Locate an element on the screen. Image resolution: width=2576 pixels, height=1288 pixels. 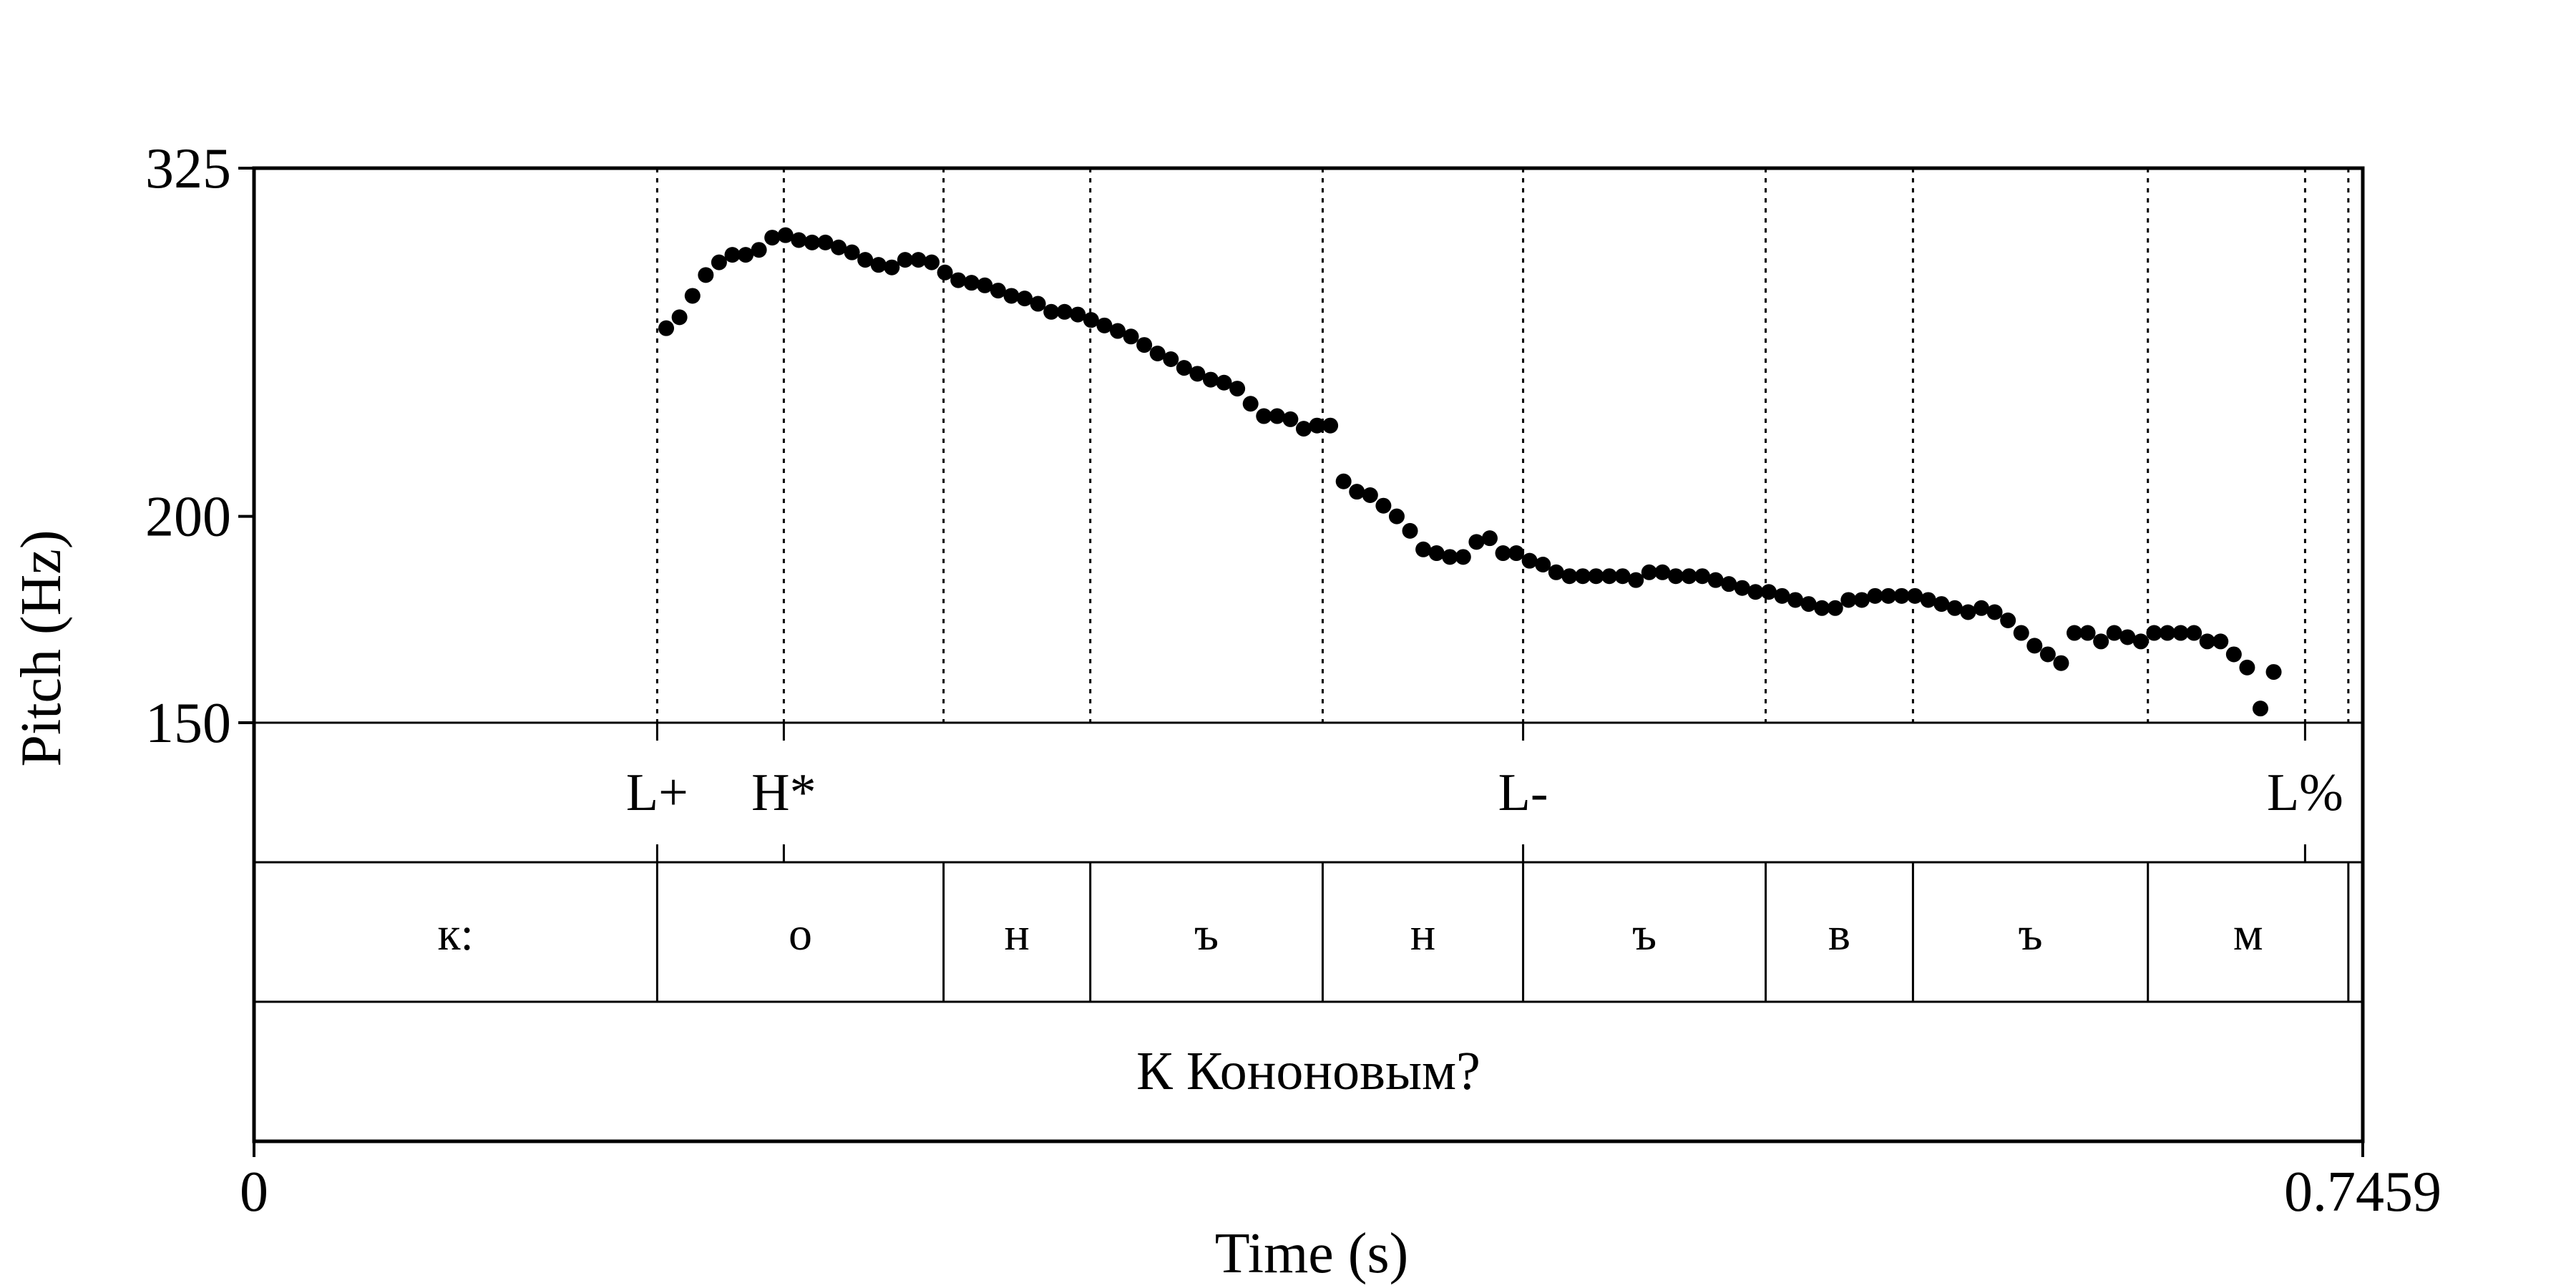
x-tick-label: 0 is located at coordinates (254, 1192).